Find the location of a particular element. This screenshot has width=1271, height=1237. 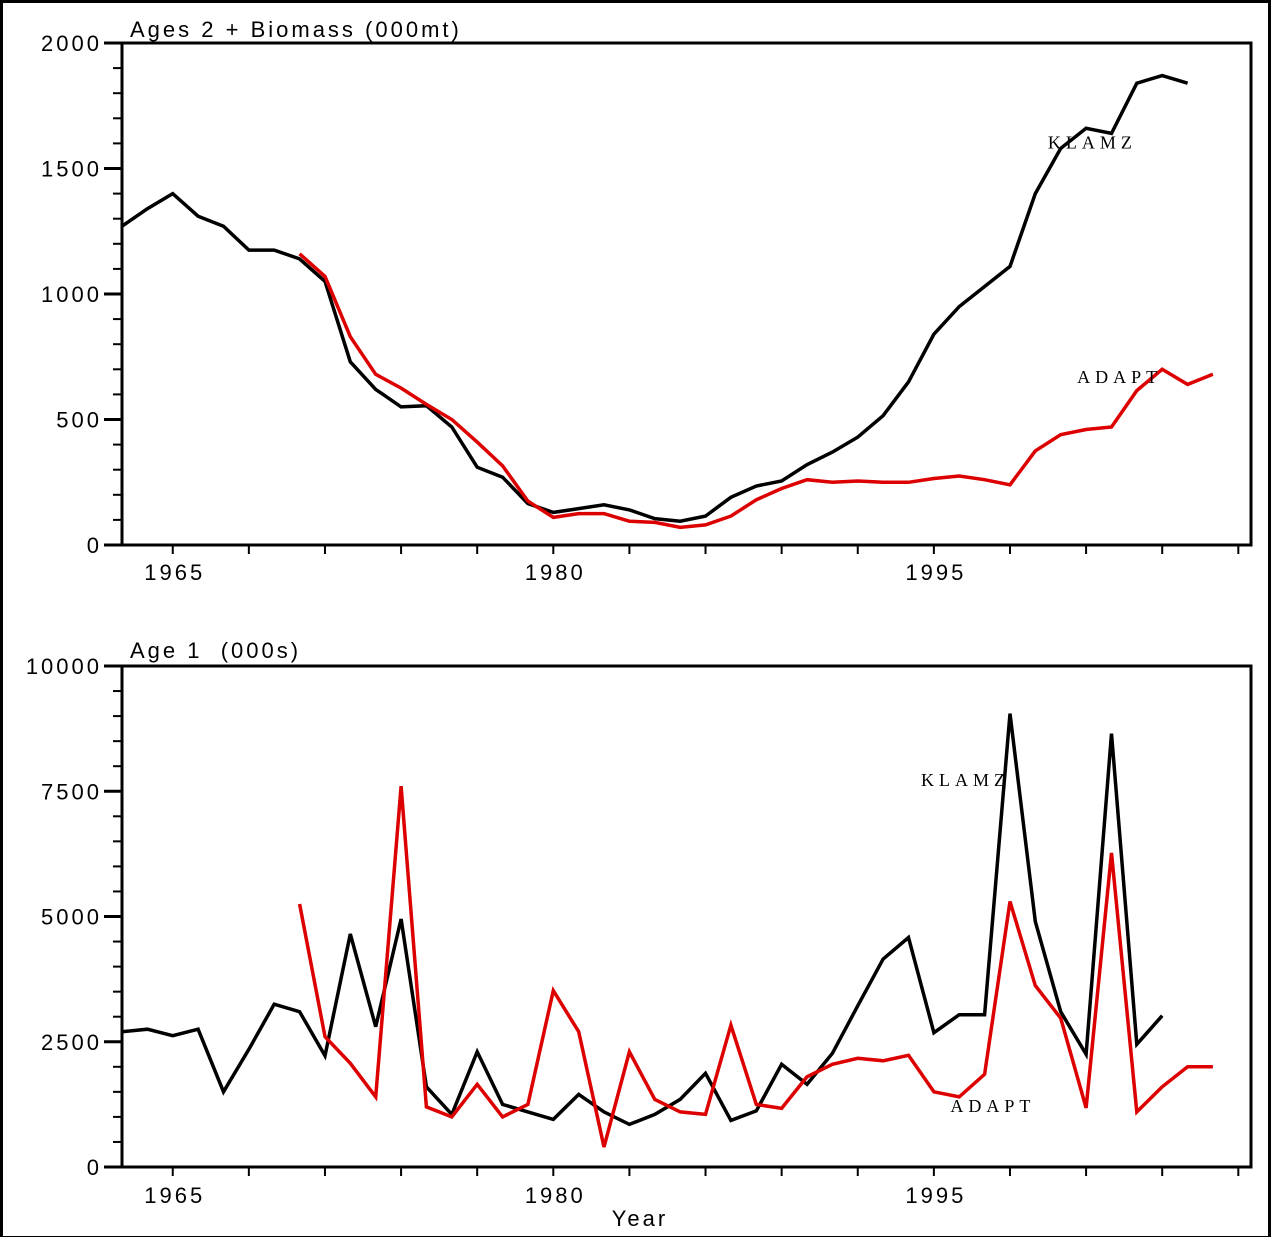

age1-y-tick-label: 0 is located at coordinates (94, 1167).